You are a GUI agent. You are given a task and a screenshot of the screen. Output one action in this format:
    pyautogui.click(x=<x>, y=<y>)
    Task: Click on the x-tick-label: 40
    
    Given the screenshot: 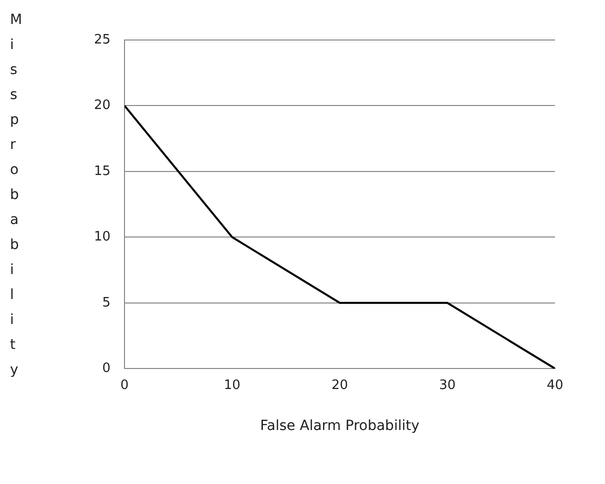 What is the action you would take?
    pyautogui.click(x=555, y=385)
    